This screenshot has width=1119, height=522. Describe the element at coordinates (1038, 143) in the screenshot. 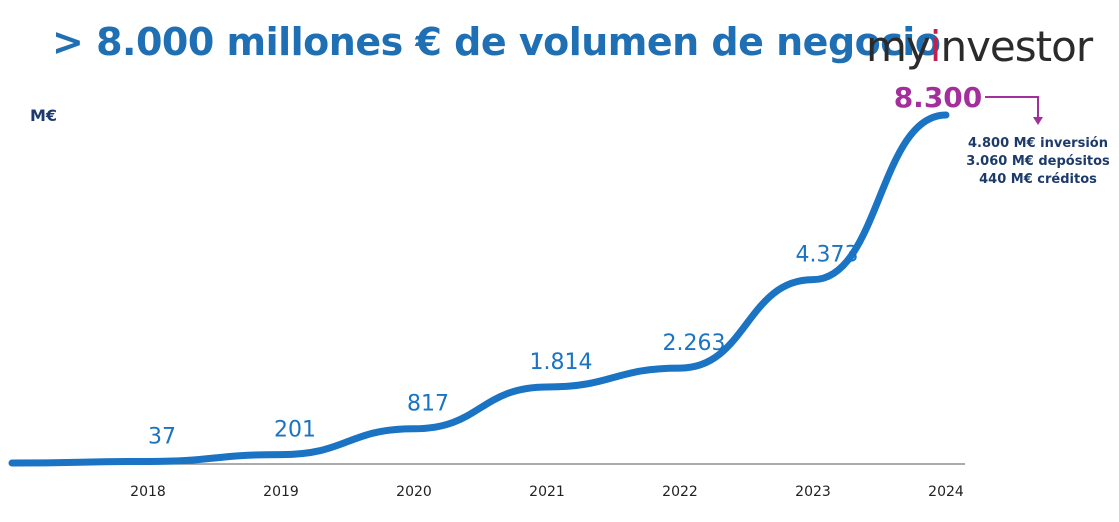

I see `breakdown-investment: 4.800 M€ inversión` at that location.